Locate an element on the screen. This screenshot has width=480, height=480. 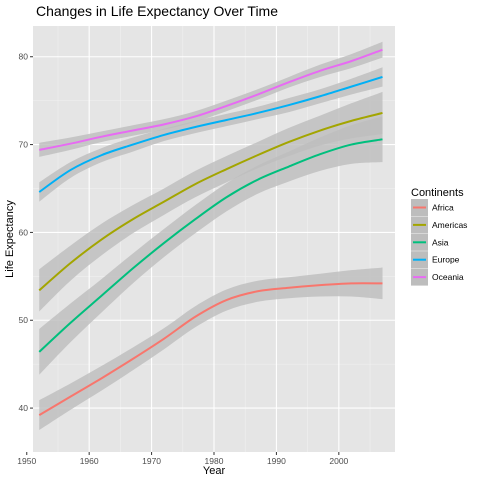
y-axis-title: Life Expectancy is located at coordinates (10, 239).